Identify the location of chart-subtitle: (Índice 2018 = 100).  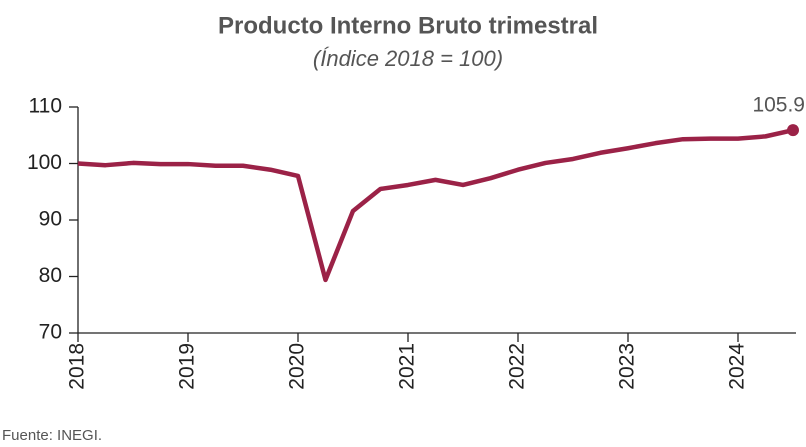
(408, 58).